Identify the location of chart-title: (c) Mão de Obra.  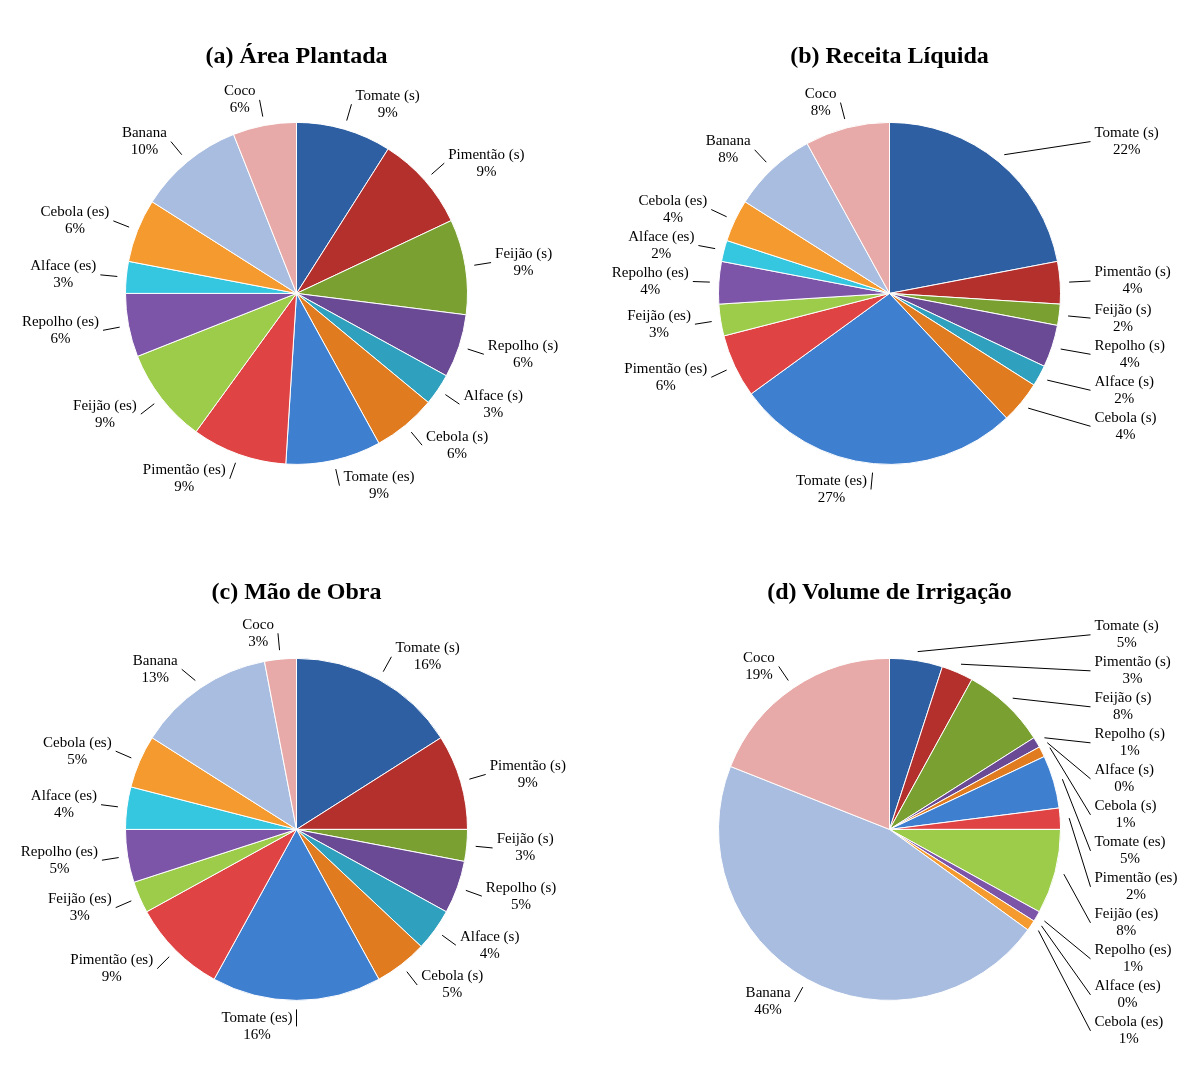
(296, 590).